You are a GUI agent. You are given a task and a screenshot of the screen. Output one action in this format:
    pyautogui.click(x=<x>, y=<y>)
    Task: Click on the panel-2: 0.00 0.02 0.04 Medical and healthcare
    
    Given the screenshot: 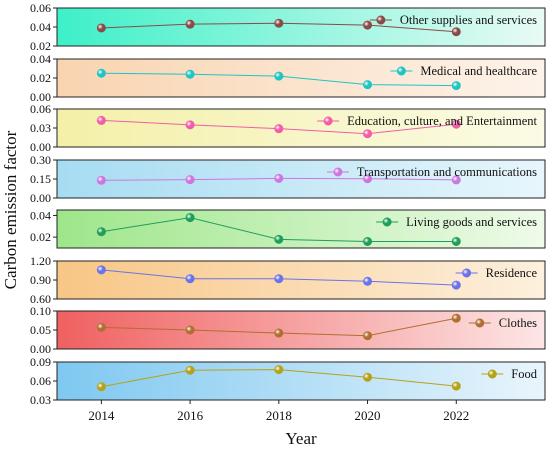 What is the action you would take?
    pyautogui.click(x=288, y=78)
    